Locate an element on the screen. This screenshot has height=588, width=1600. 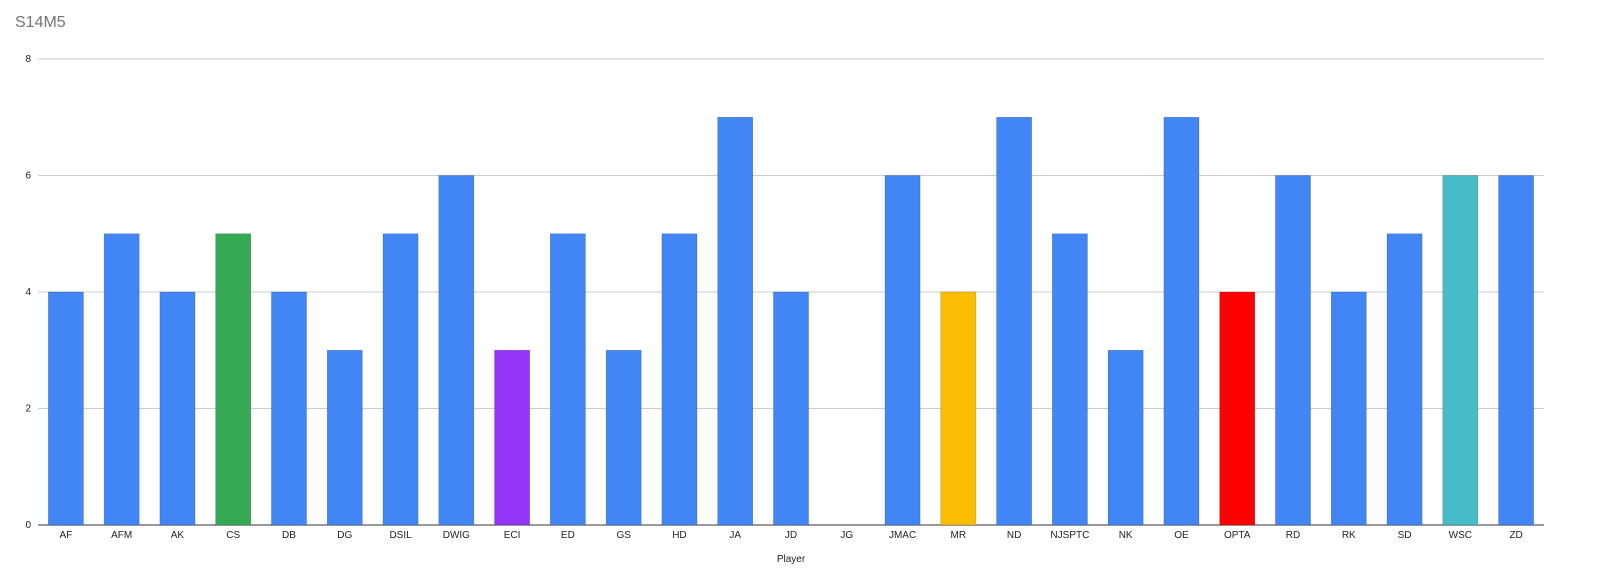
x-tick-label: JG is located at coordinates (846, 535).